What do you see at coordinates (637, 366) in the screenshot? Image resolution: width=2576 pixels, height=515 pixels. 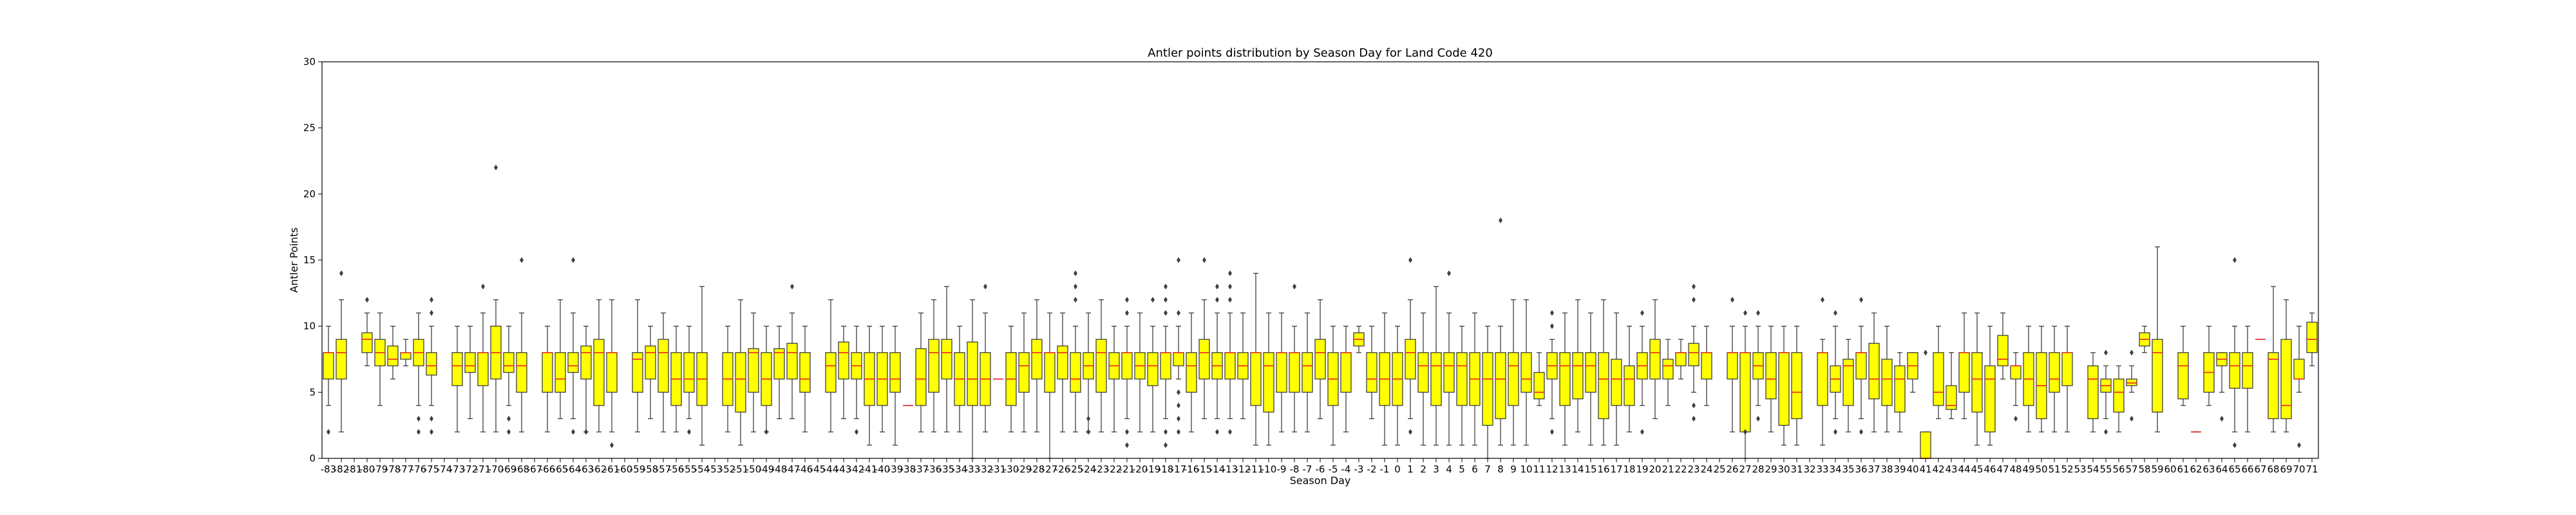 I see `box-day--59` at bounding box center [637, 366].